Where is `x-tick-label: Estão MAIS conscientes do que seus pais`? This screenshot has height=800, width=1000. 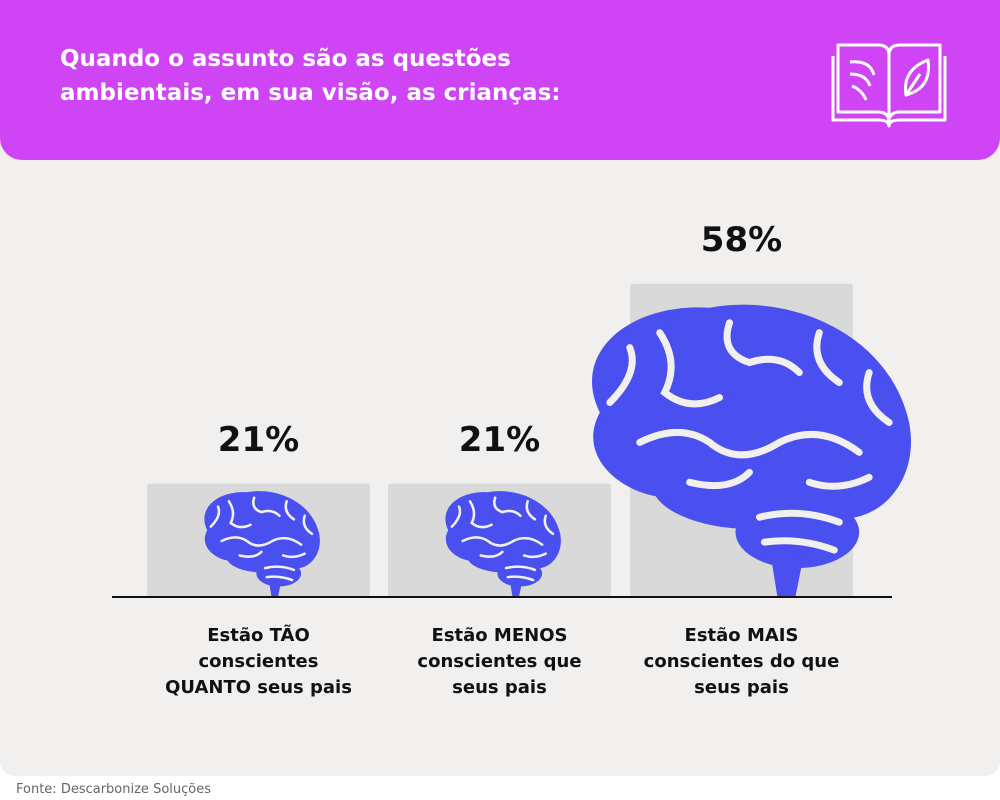
x-tick-label: Estão MAIS conscientes do que seus pais is located at coordinates (741, 661).